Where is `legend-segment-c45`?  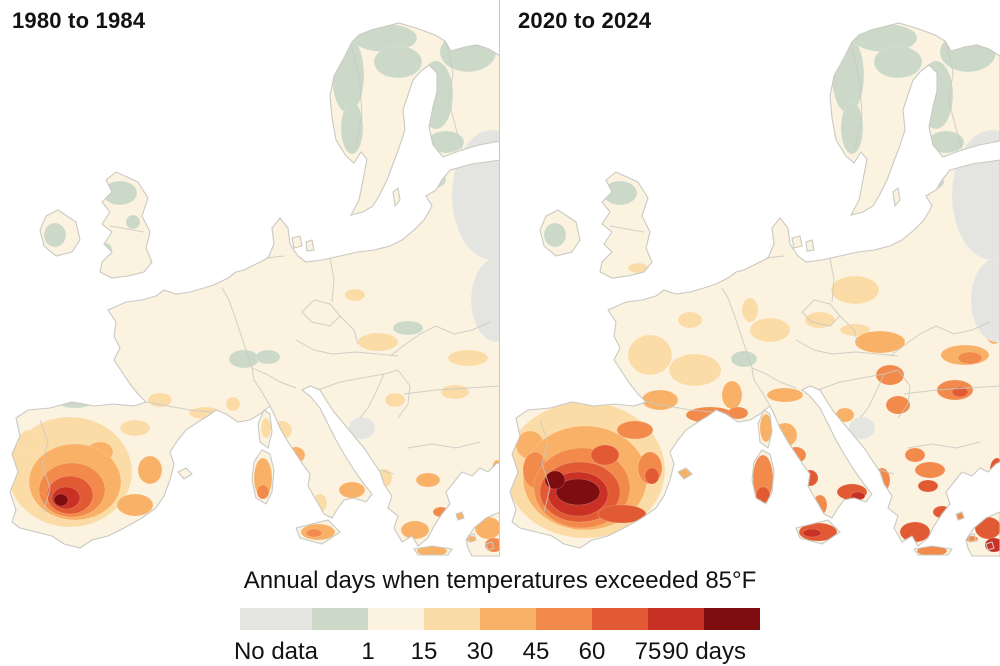 legend-segment-c45 is located at coordinates (564, 619).